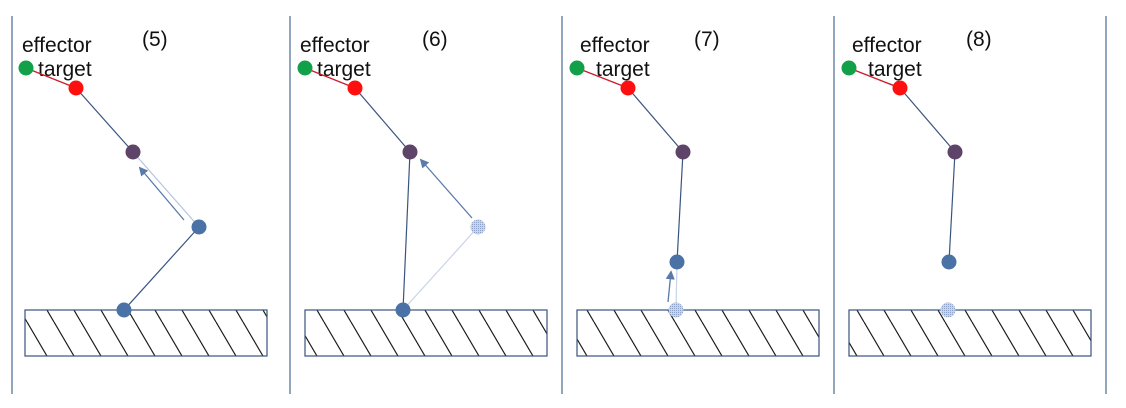 This screenshot has height=408, width=1126. I want to click on step-label: (8), so click(979, 39).